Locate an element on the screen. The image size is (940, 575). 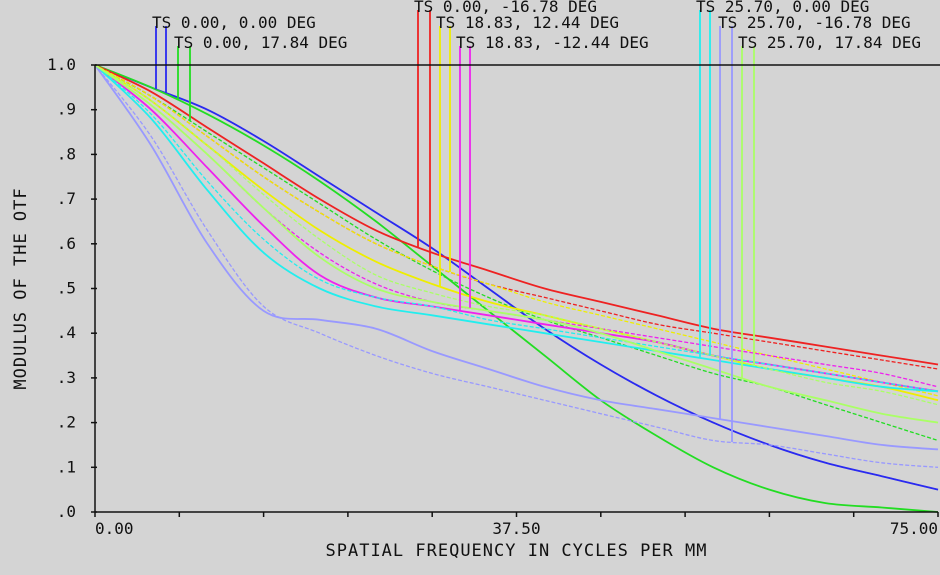
y-tick-label: .4 is located at coordinates (66, 332).